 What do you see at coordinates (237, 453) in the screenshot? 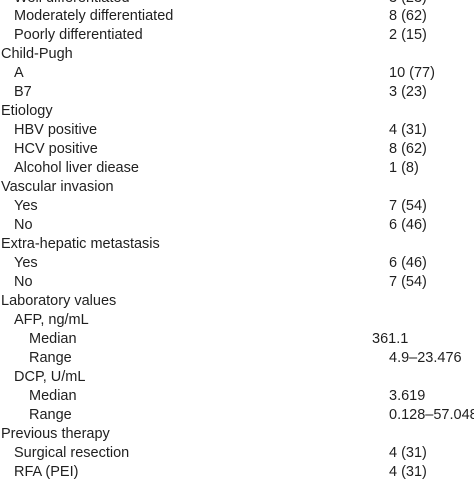
I see `table-row: Surgical resection 4 (31)` at bounding box center [237, 453].